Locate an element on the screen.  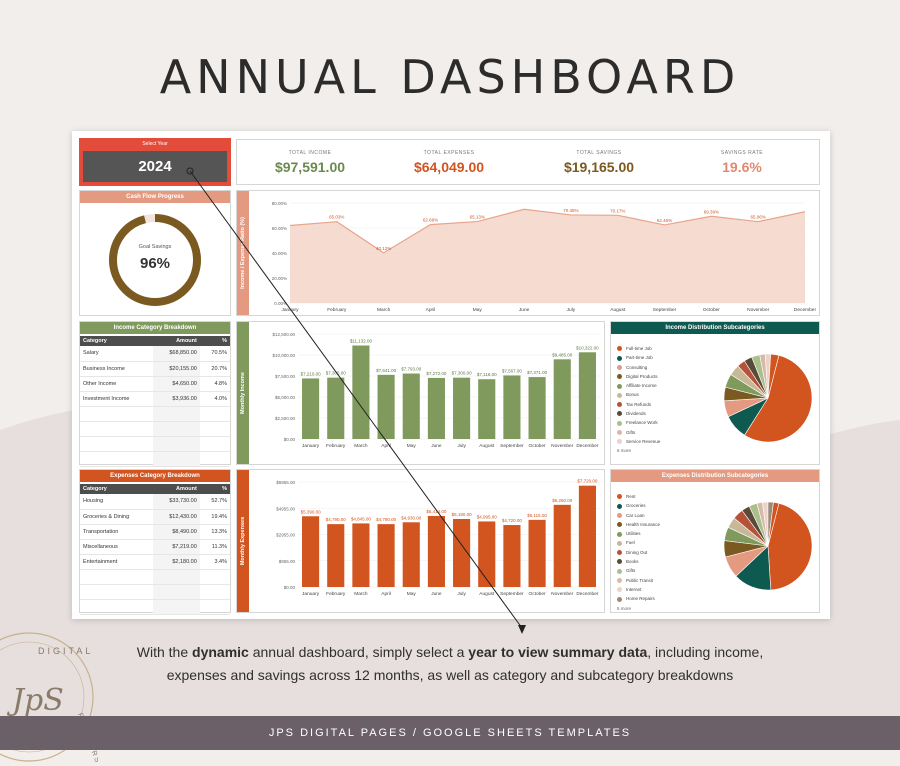
data-label: $7,371.00 is located at coordinates (537, 372).